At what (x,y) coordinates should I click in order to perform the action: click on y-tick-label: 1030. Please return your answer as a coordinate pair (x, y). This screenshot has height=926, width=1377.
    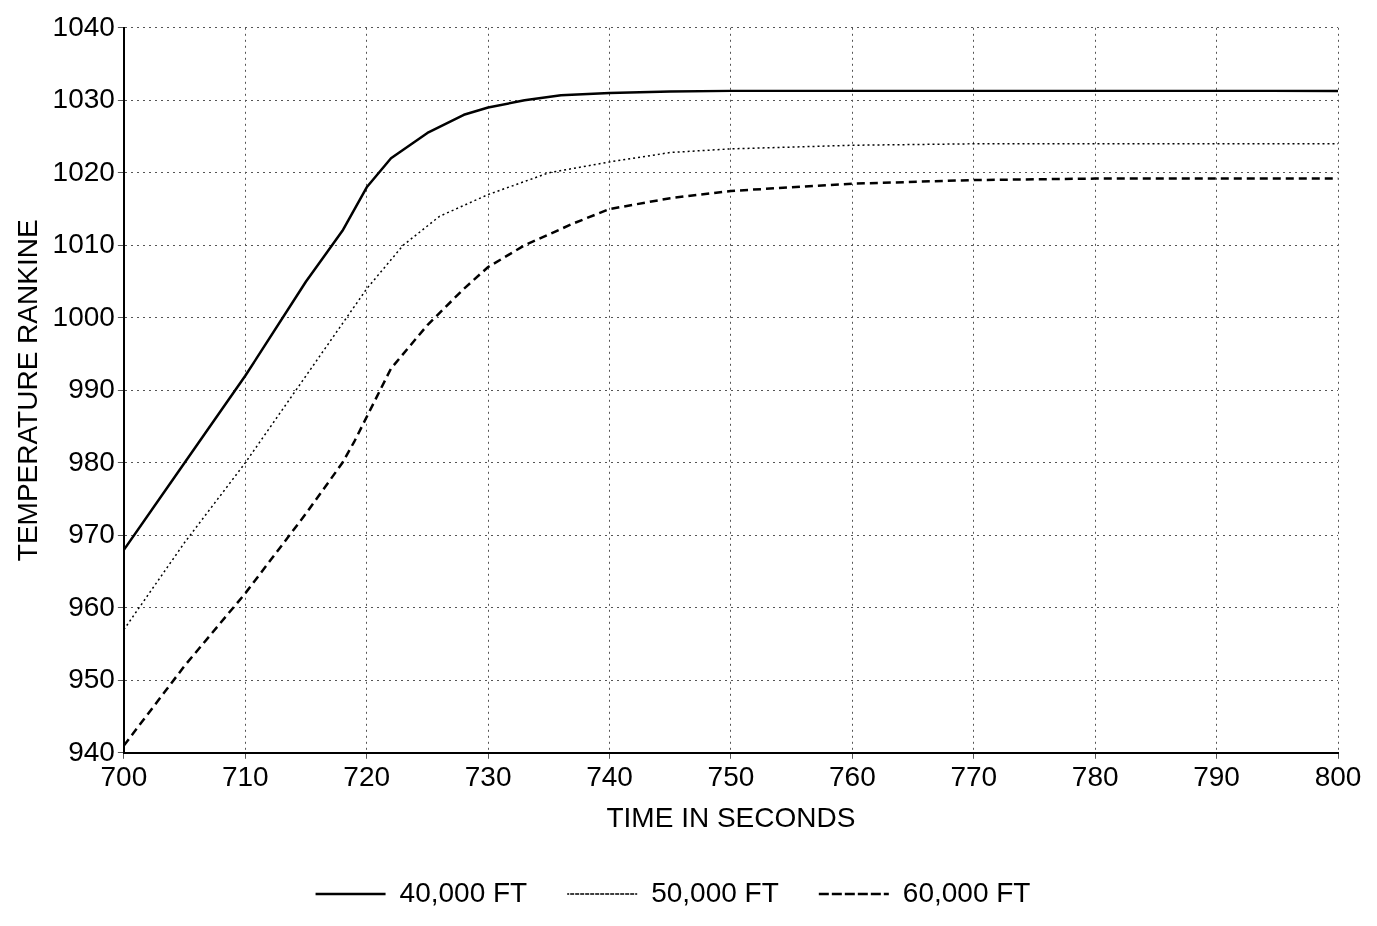
    Looking at the image, I should click on (83, 99).